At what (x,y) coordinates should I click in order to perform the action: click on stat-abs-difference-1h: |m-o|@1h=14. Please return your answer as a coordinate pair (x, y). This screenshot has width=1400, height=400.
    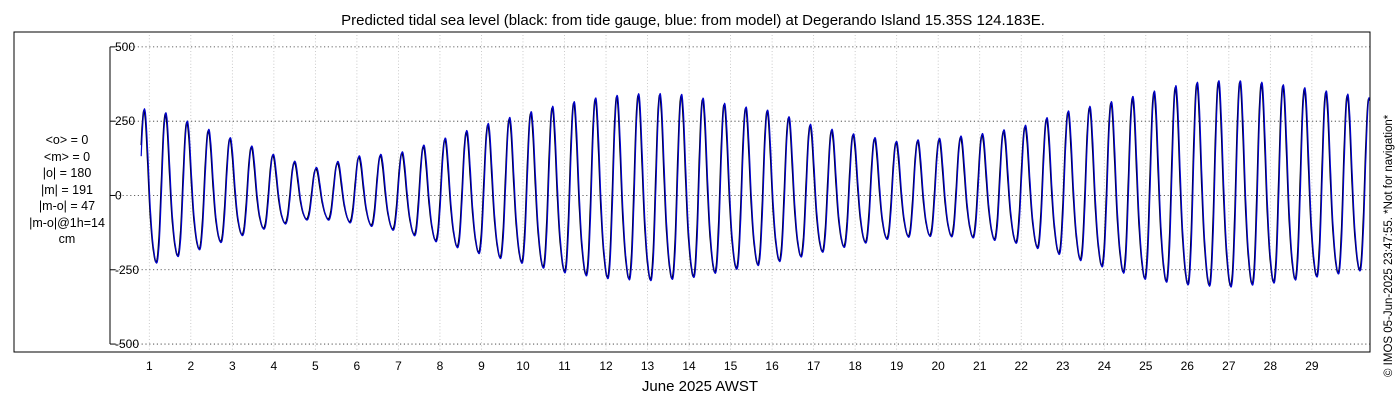
    Looking at the image, I should click on (67, 222).